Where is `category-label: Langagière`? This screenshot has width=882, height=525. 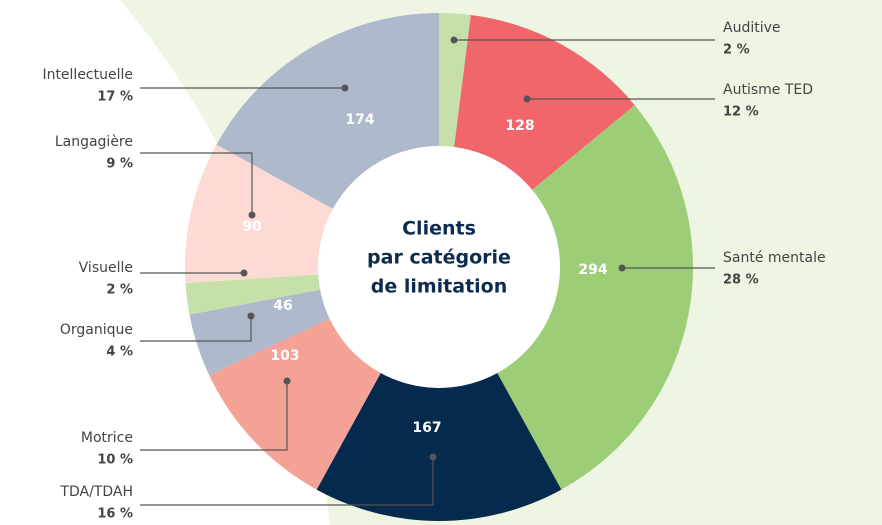
category-label: Langagière is located at coordinates (94, 142).